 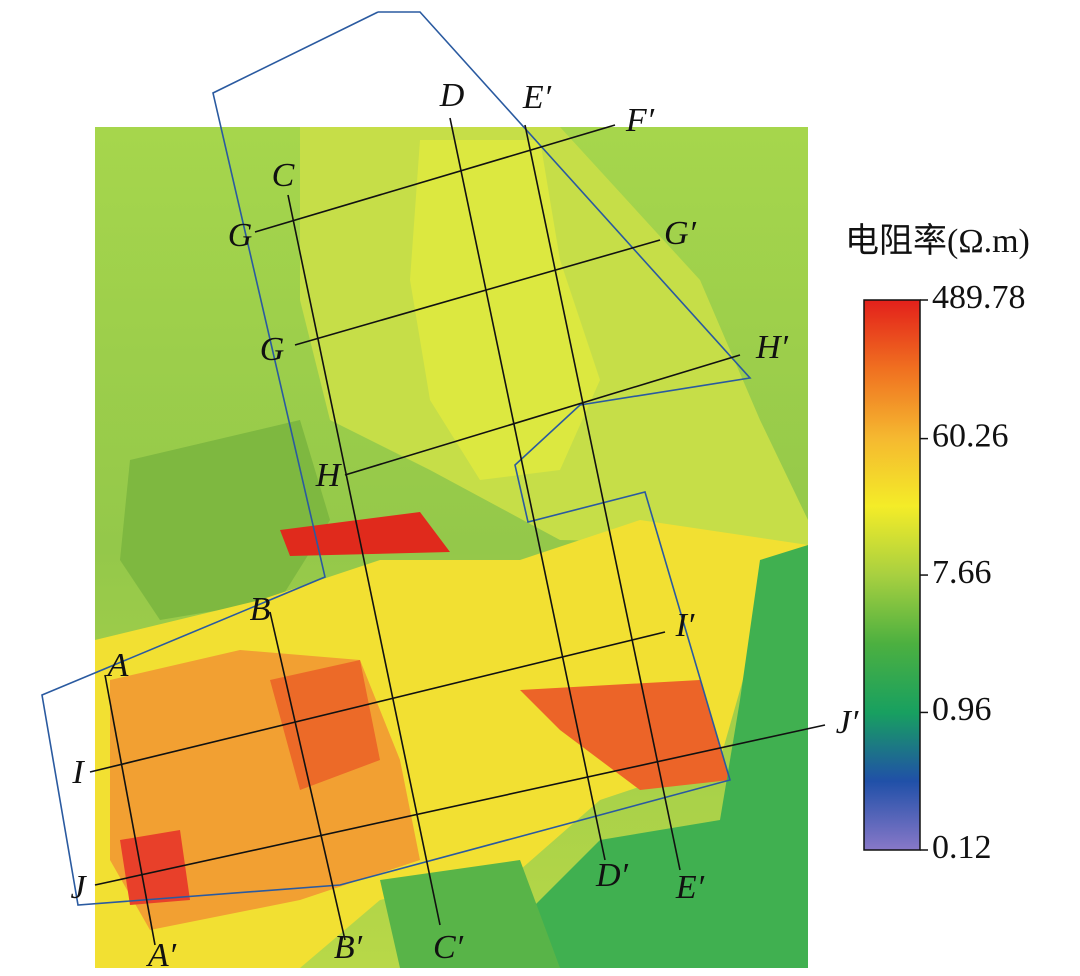 I want to click on profile-end-label: D′, so click(x=612, y=875).